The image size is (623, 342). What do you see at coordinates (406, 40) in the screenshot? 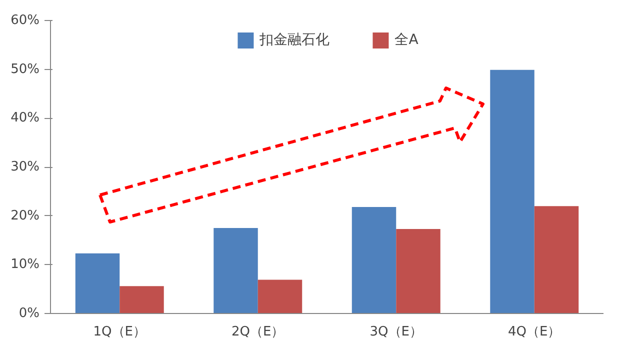
I see `legend-label: 全A` at bounding box center [406, 40].